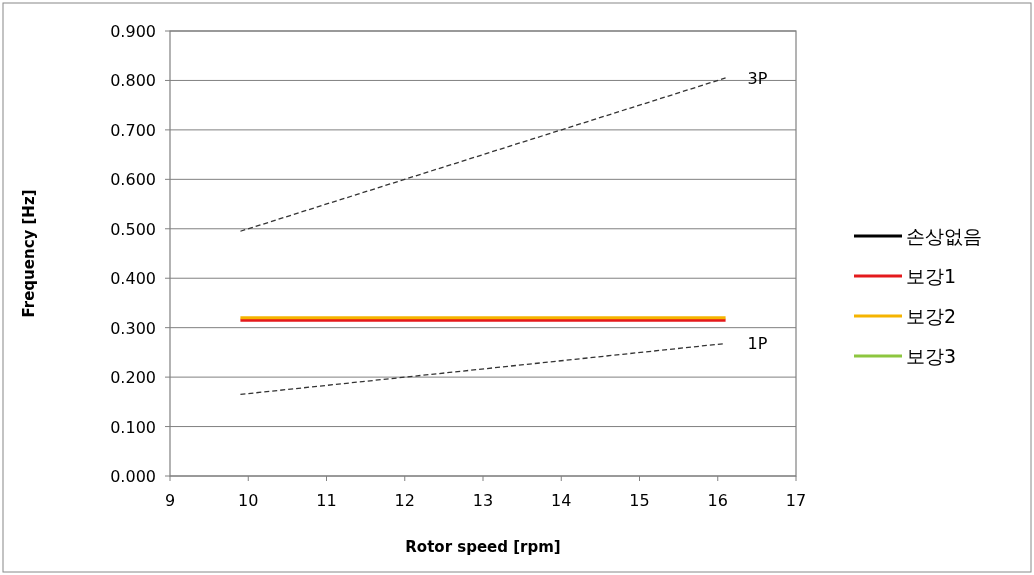  I want to click on x-tick-label: 9, so click(170, 500).